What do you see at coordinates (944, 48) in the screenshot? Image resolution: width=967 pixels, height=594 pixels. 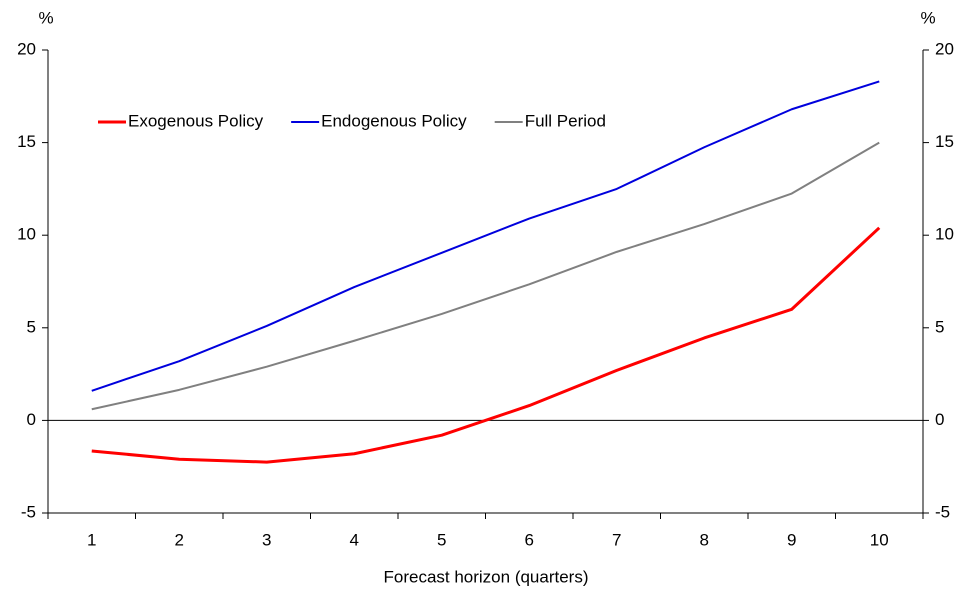 I see `y2-tick-label: 20` at bounding box center [944, 48].